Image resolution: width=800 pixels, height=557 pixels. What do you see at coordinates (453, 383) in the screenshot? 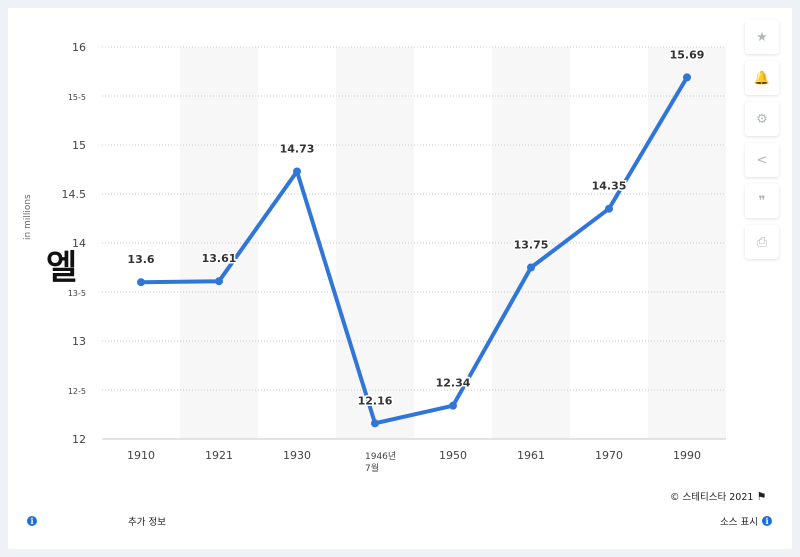
I see `data-label: 12.34` at bounding box center [453, 383].